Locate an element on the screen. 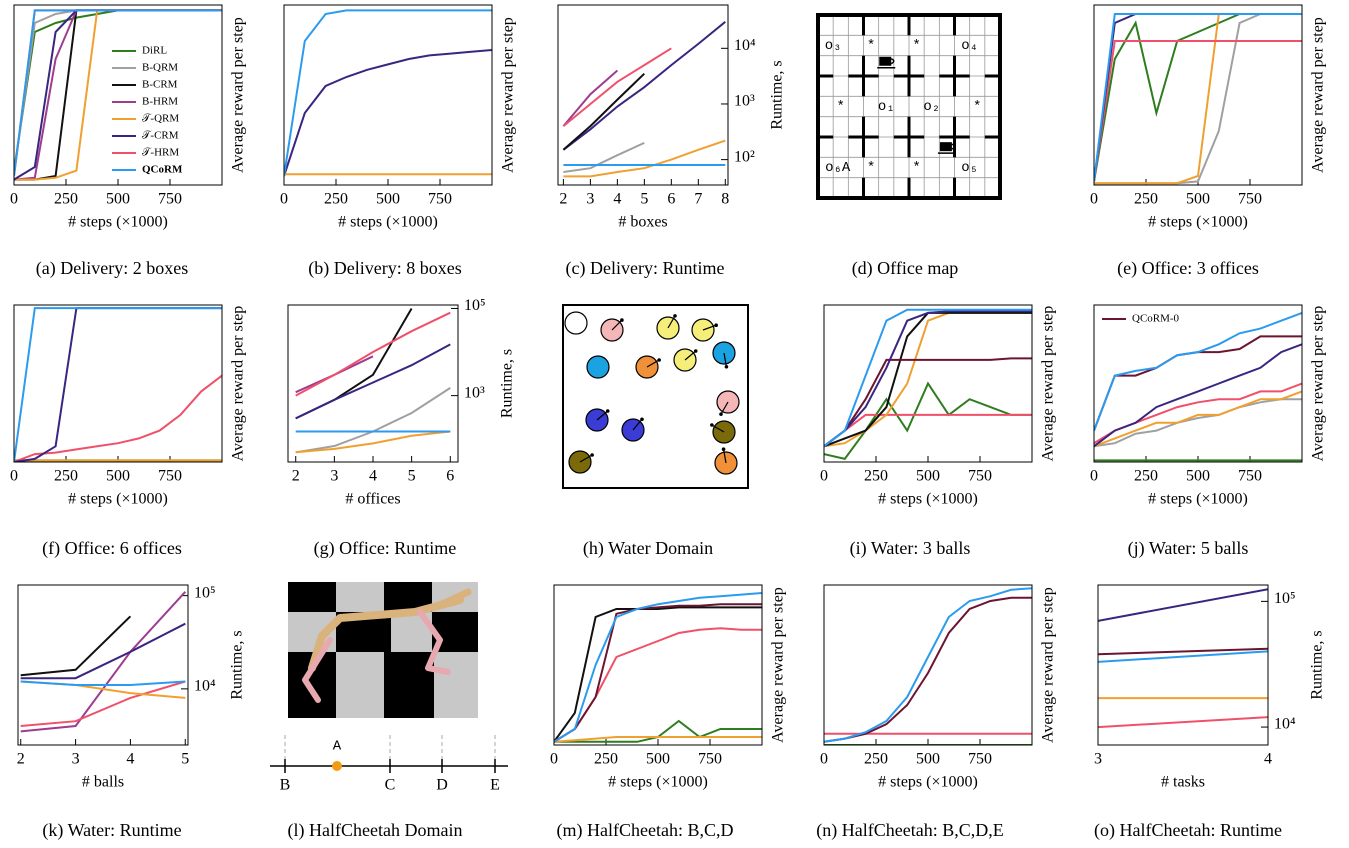  office-label: o₄ is located at coordinates (969, 46).